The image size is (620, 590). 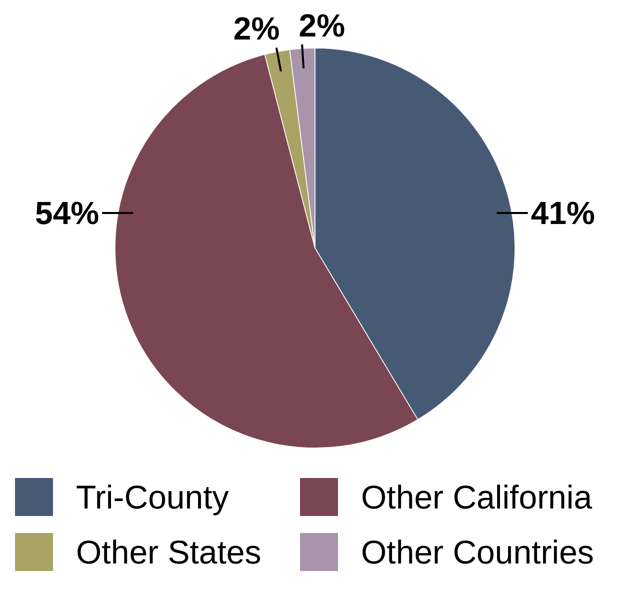 I want to click on legend-label: Other States, so click(x=169, y=552).